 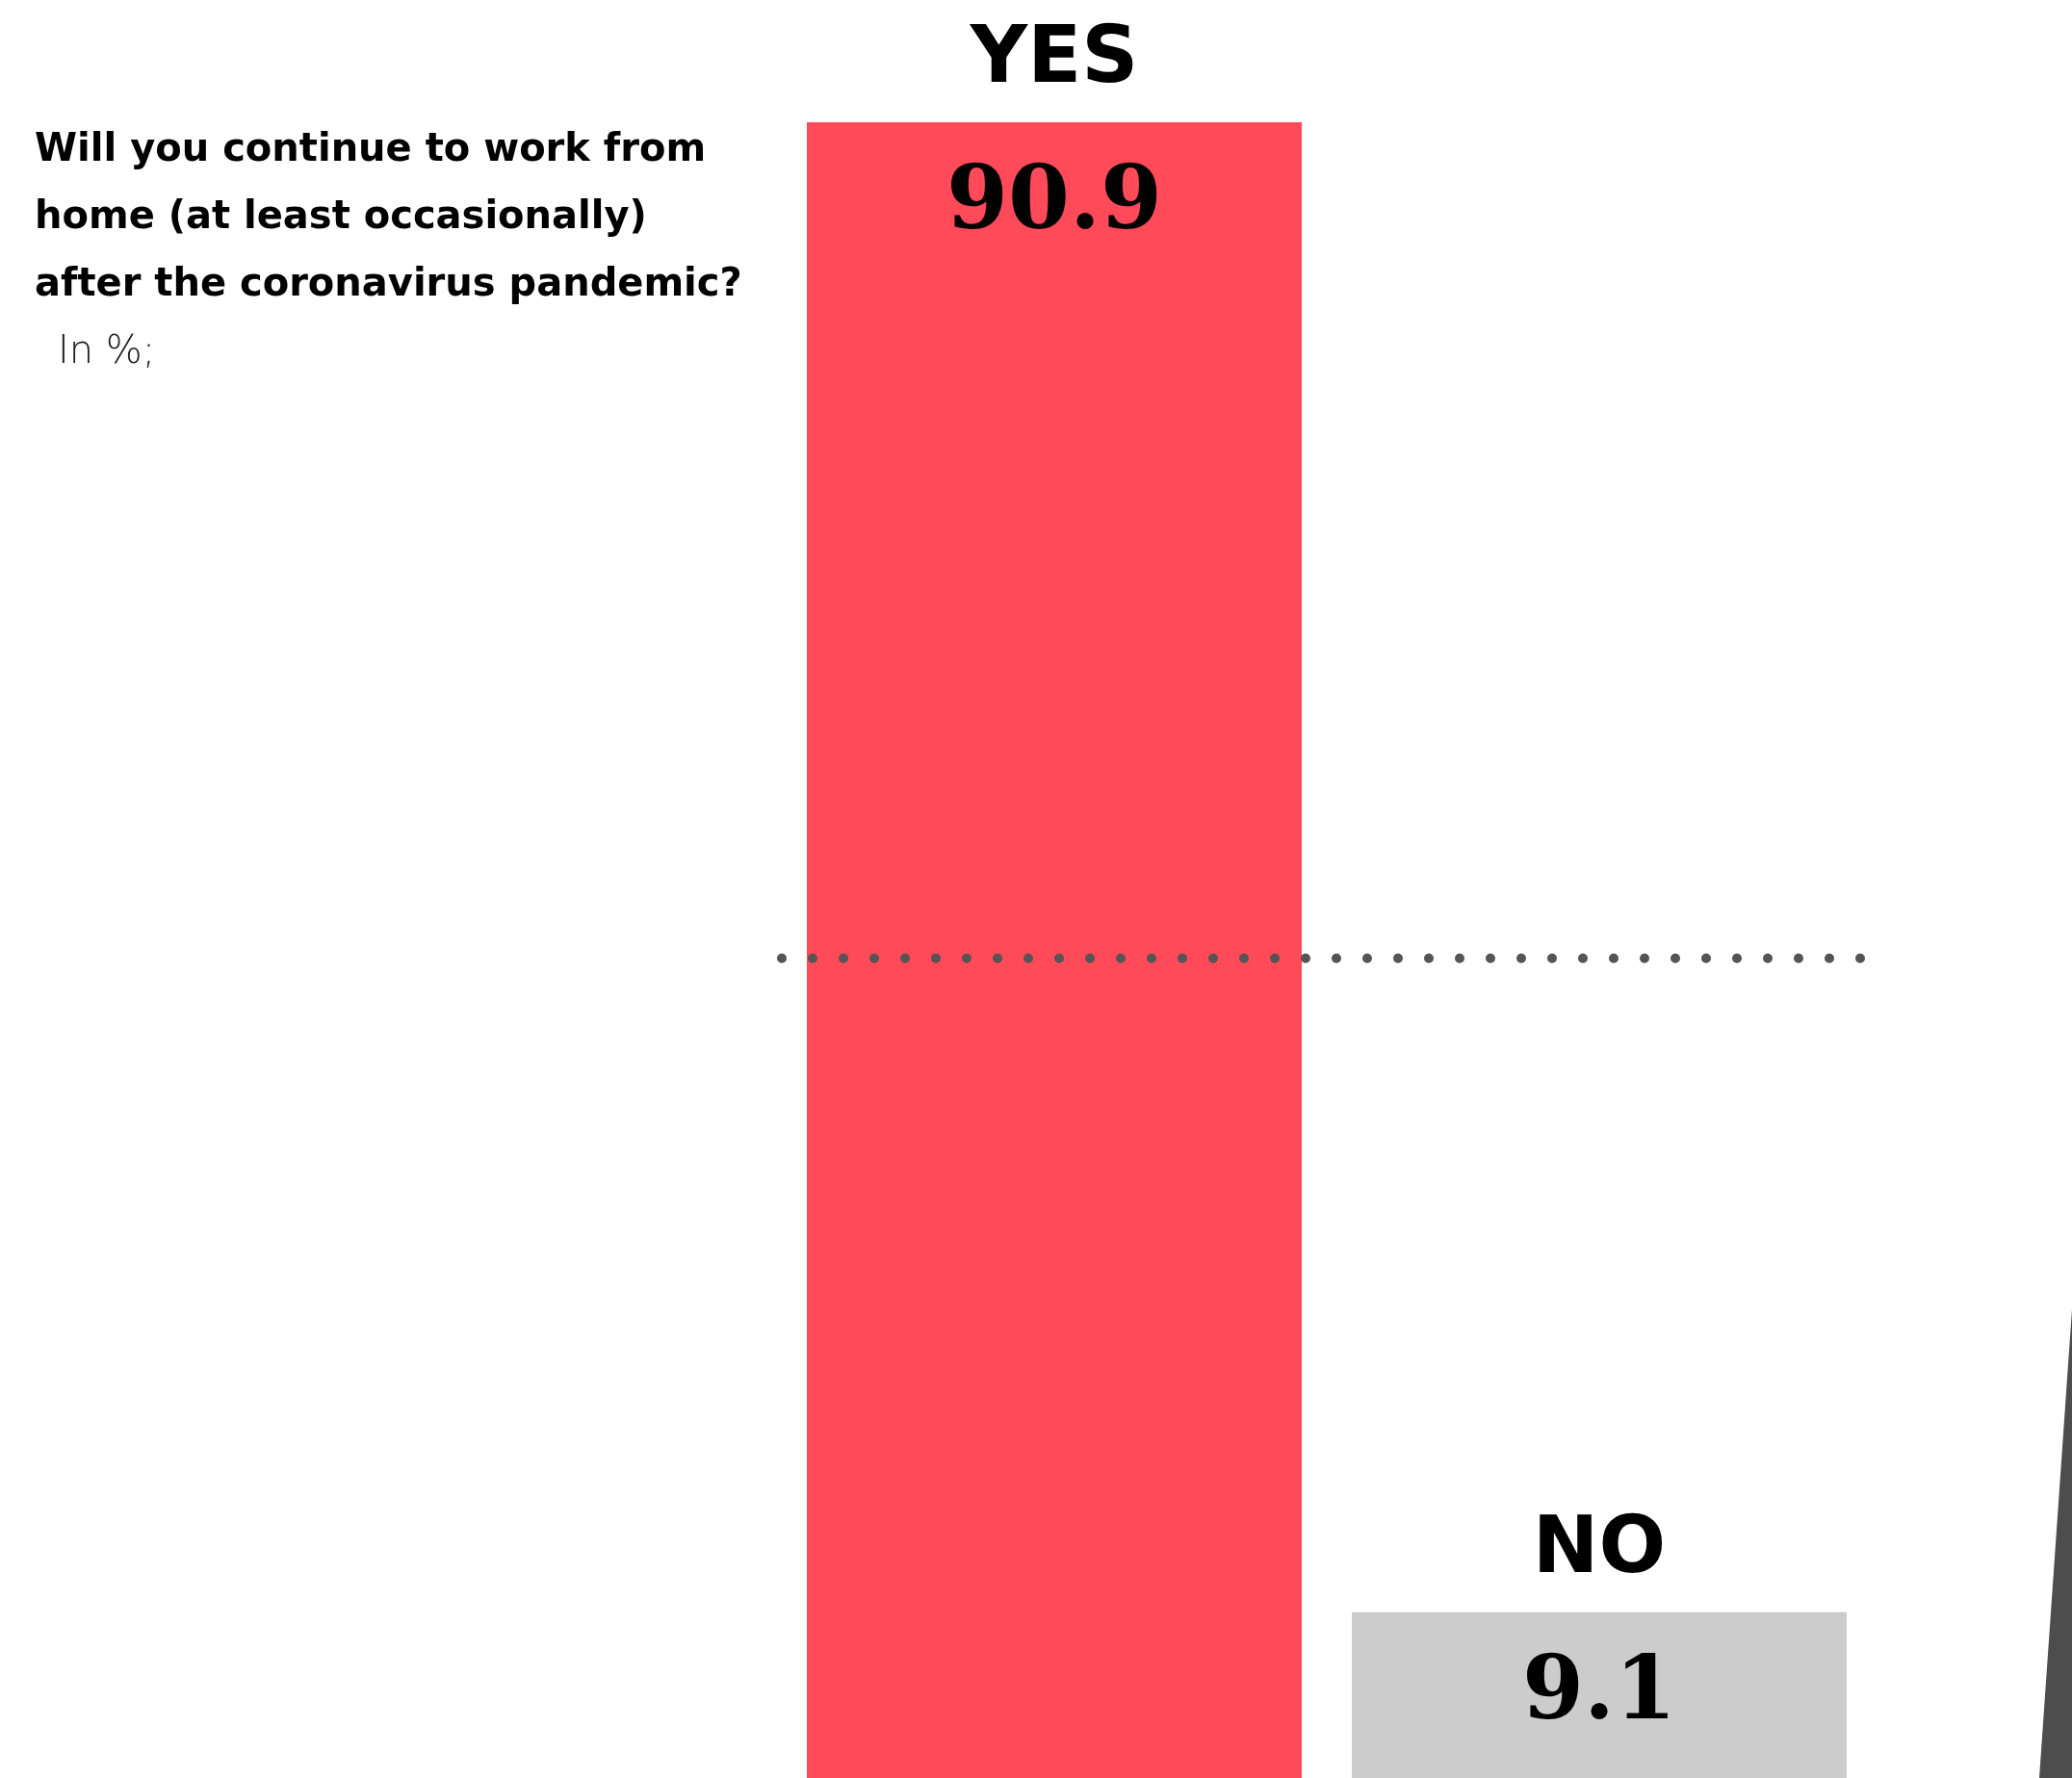 What do you see at coordinates (107, 350) in the screenshot?
I see `text: In %;` at bounding box center [107, 350].